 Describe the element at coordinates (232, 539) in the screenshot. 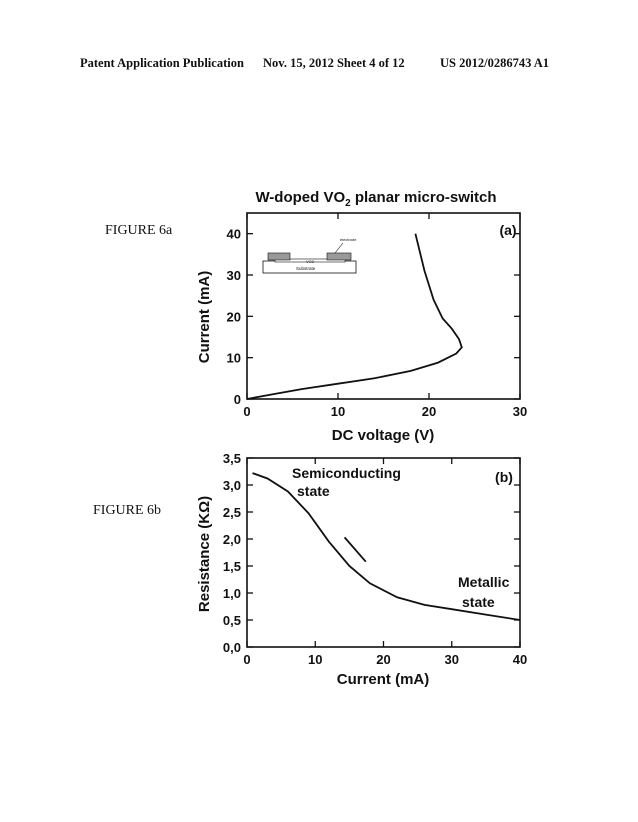

I see `y-tick-label: 2,0` at that location.